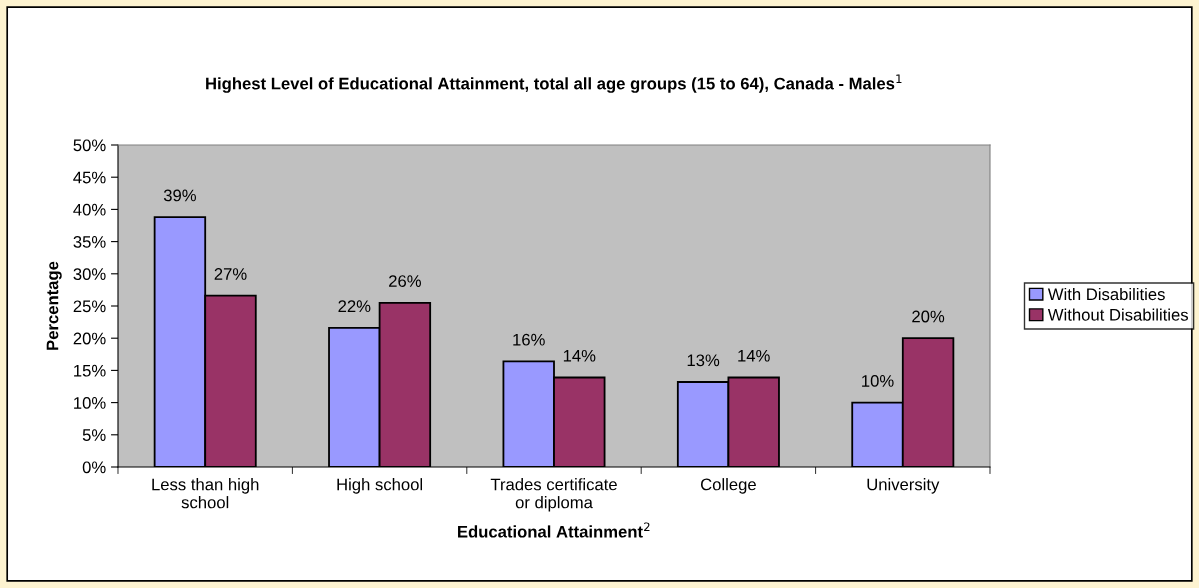 This screenshot has height=588, width=1199. Describe the element at coordinates (554, 530) in the screenshot. I see `x-axis-title: Educational Attainment$^{2}$` at that location.